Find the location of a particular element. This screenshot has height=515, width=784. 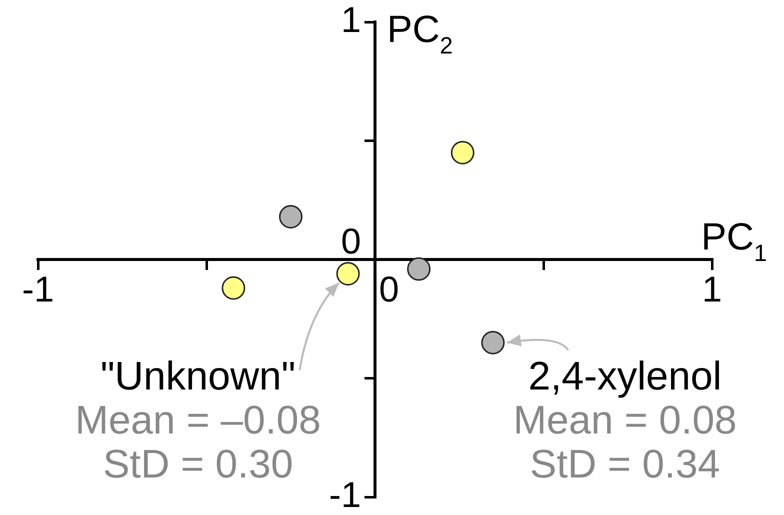

annotation: "Unknown" is located at coordinates (198, 376).